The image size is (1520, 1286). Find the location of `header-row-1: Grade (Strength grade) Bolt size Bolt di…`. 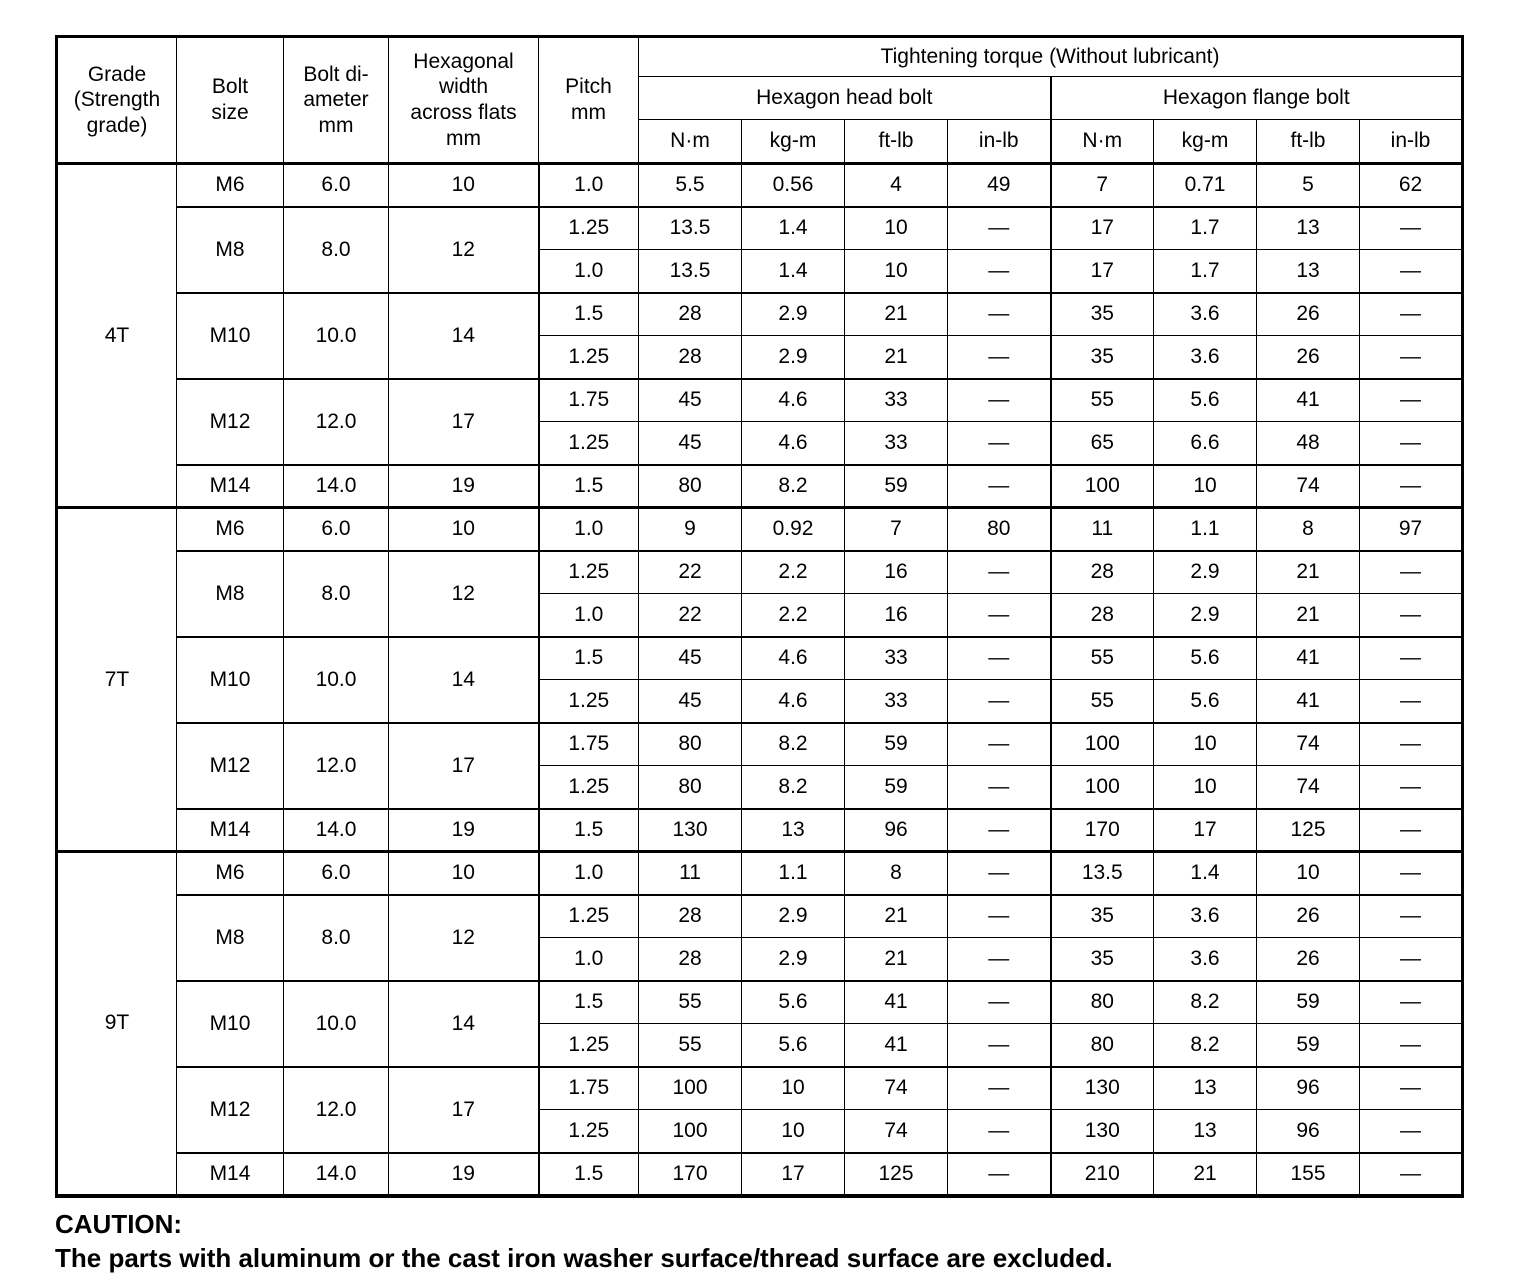

header-row-1: Grade (Strength grade) Bolt size Bolt di… is located at coordinates (760, 100).